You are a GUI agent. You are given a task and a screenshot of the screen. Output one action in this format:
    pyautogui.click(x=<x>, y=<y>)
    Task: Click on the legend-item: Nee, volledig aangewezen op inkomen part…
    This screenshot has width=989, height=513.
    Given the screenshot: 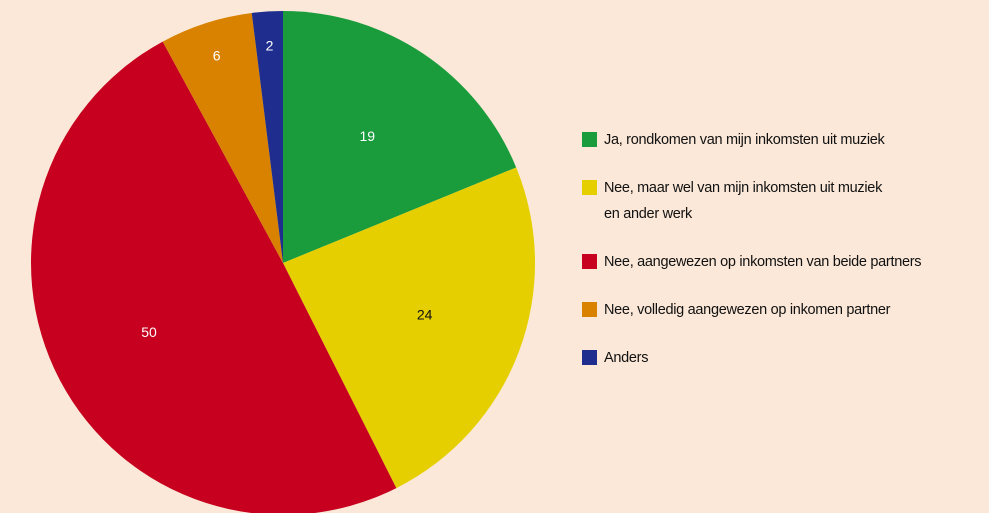 What is the action you would take?
    pyautogui.click(x=782, y=310)
    